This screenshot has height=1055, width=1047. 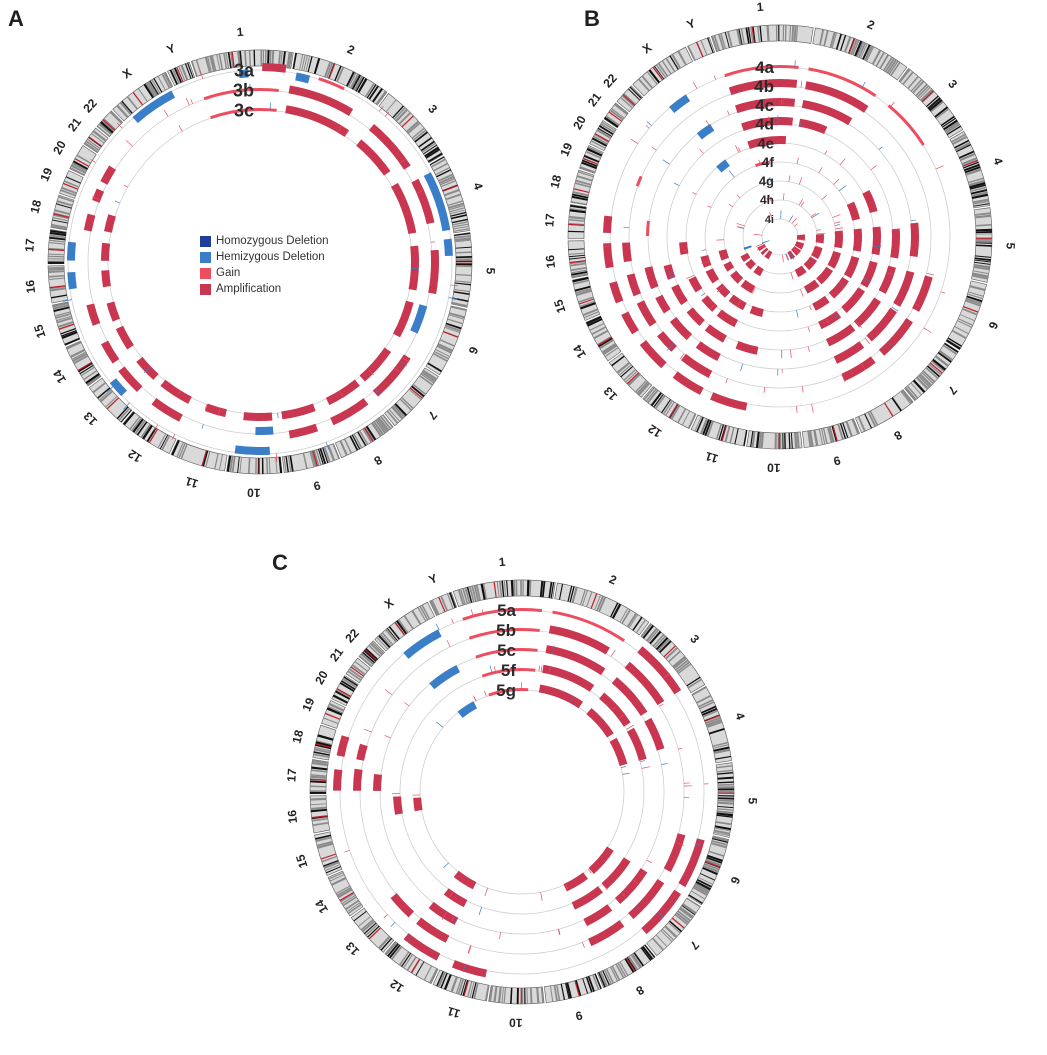 I want to click on chromosome-label: 18, so click(x=556, y=181).